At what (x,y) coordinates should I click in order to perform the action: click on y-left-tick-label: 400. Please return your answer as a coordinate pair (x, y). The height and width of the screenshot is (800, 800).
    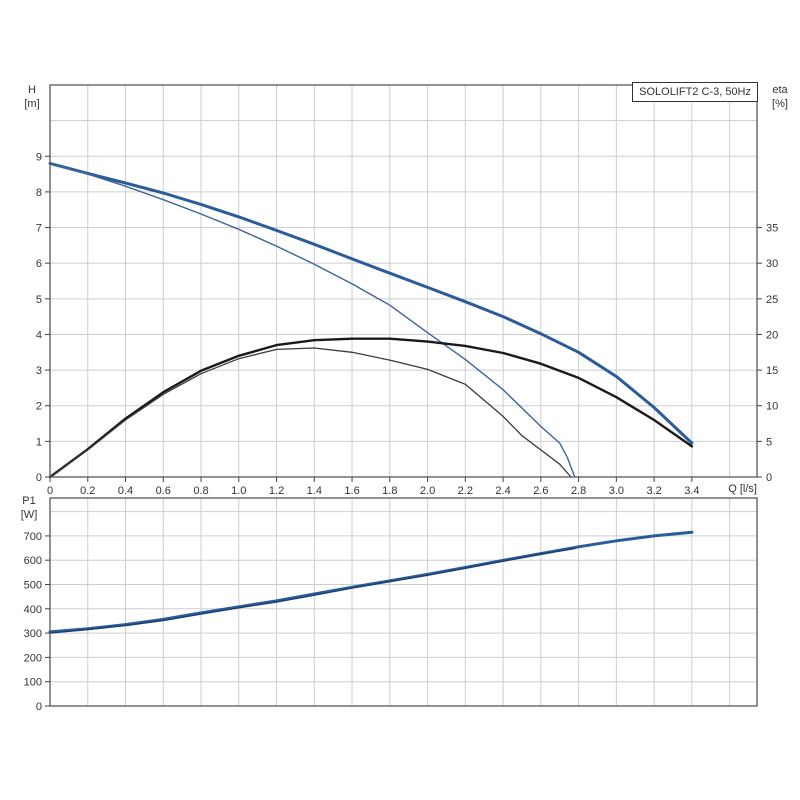
    Looking at the image, I should click on (33, 610).